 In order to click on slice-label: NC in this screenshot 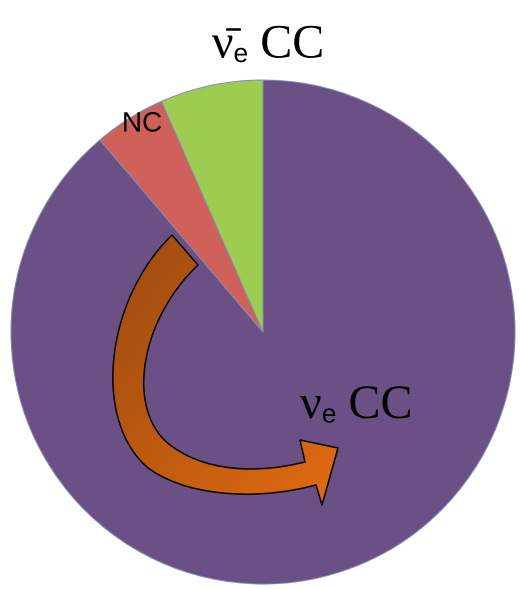, I will do `click(142, 122)`.